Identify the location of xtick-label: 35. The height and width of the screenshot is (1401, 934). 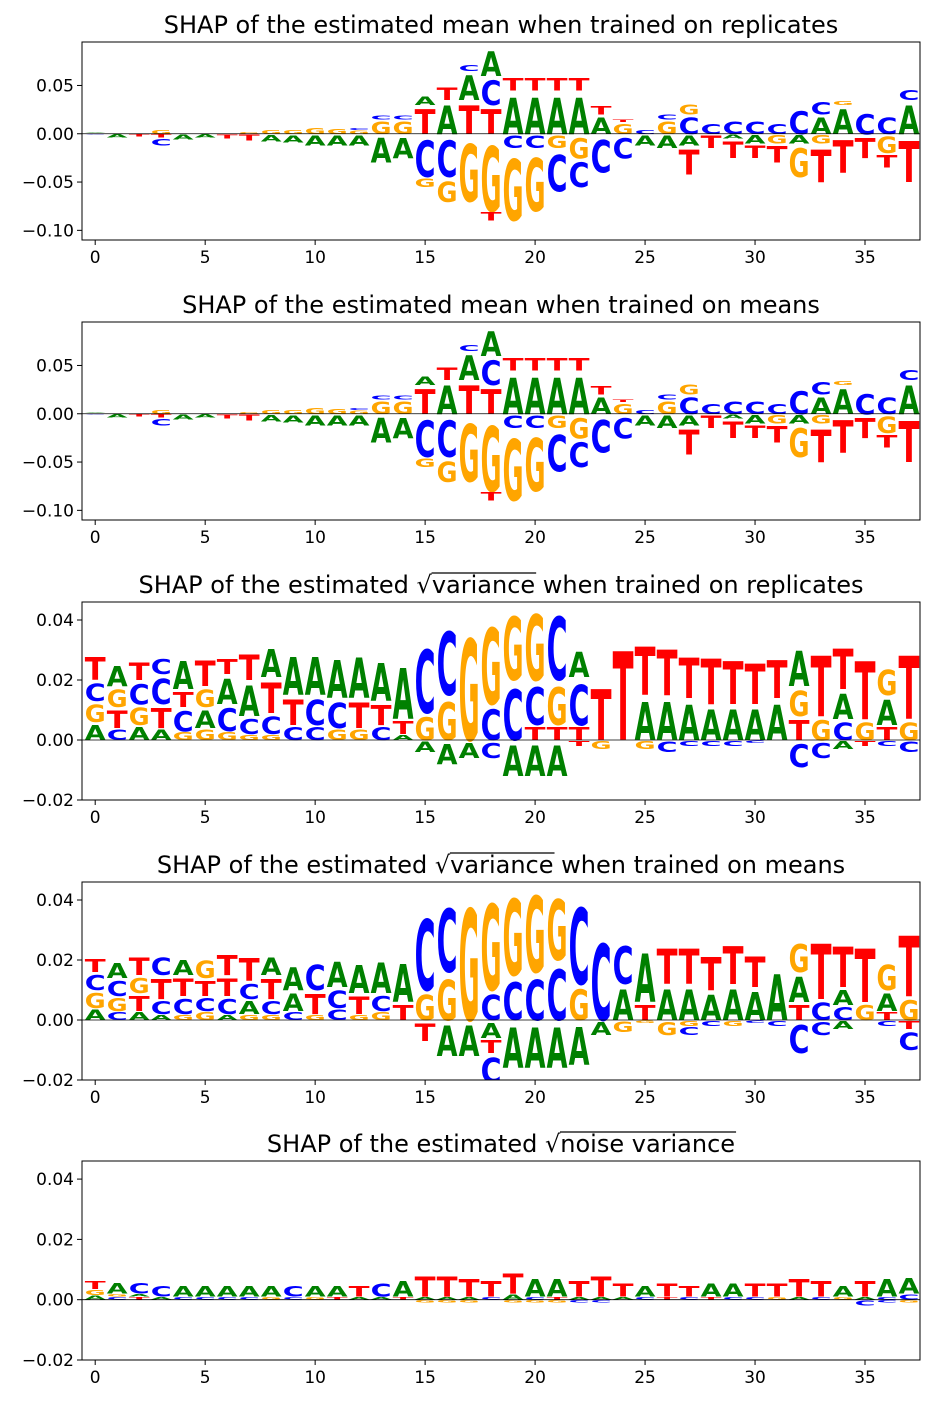
(865, 258).